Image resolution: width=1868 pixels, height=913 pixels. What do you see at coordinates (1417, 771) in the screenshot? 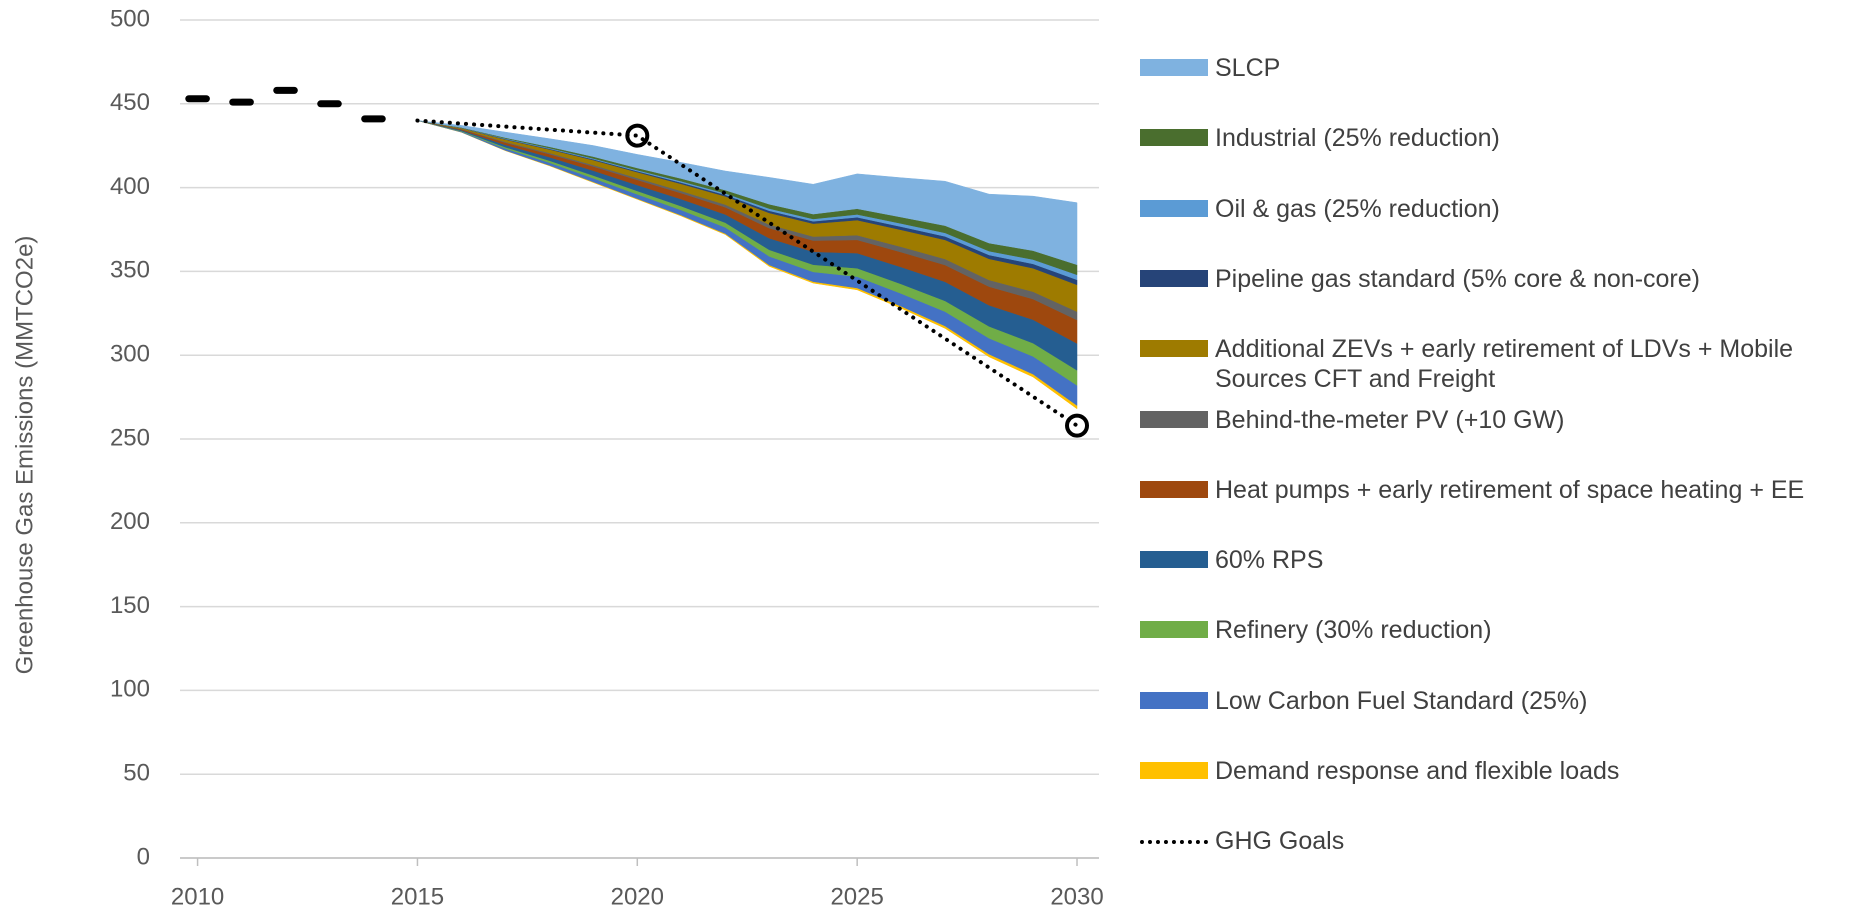
I see `legend-label: Demand response and flexible loads` at bounding box center [1417, 771].